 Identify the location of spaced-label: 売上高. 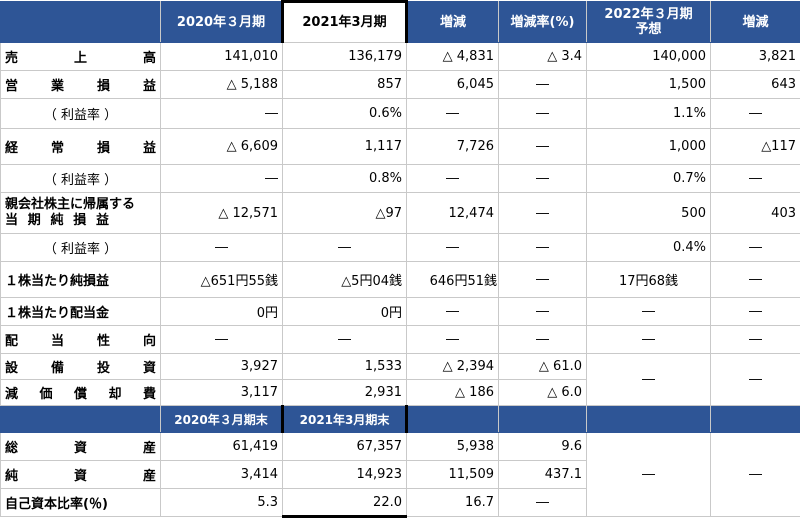
(80, 56).